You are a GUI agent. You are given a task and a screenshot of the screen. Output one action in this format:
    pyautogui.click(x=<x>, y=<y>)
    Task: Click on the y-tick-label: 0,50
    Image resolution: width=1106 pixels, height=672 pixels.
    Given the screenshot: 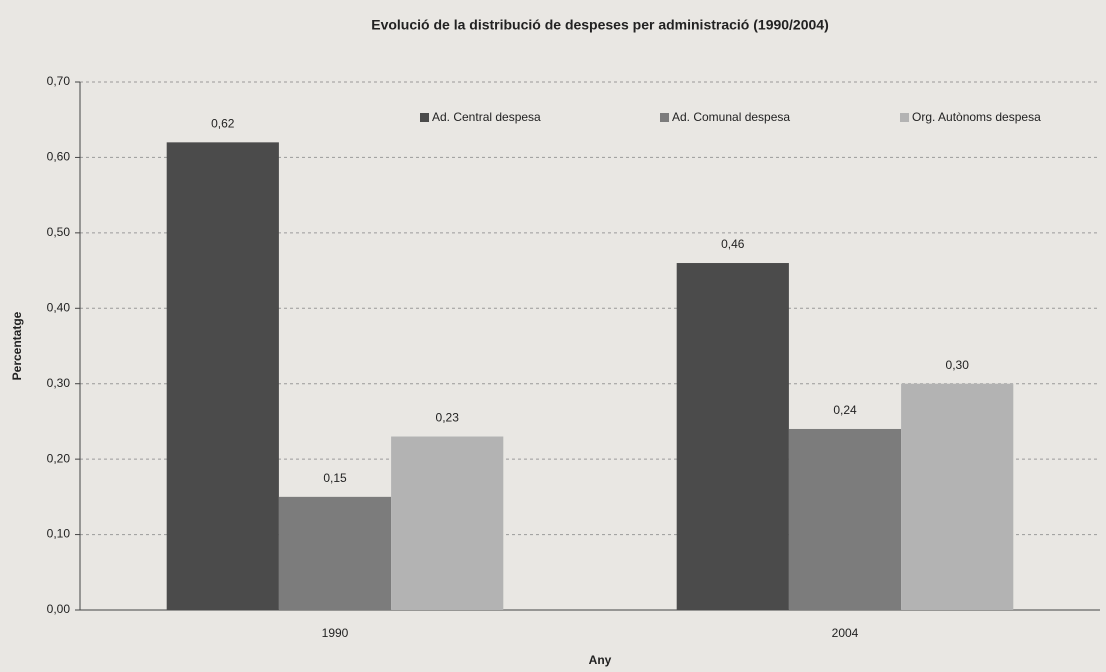 What is the action you would take?
    pyautogui.click(x=59, y=232)
    